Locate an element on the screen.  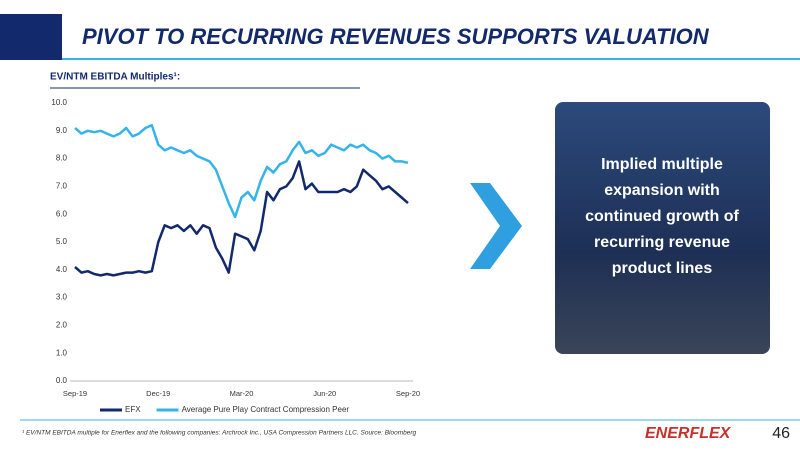
x-tick-label: Mar-20 is located at coordinates (242, 393).